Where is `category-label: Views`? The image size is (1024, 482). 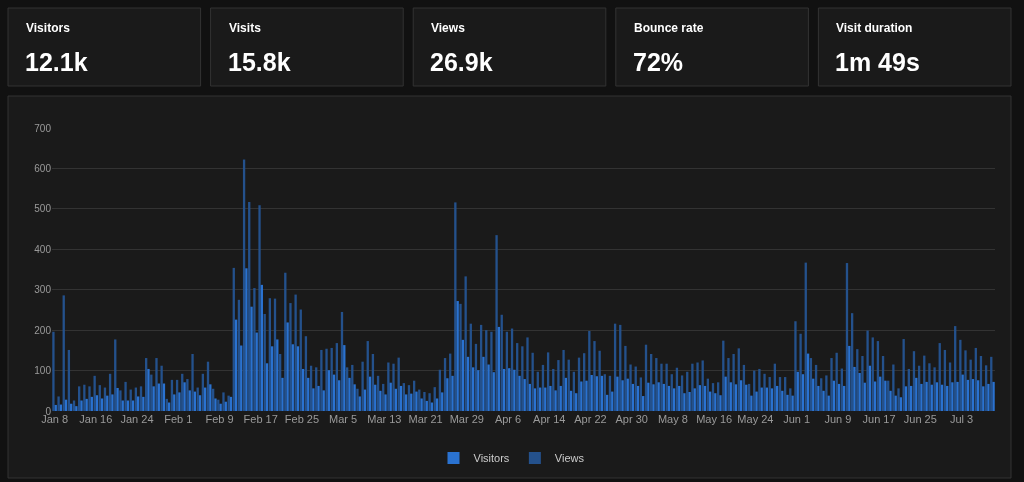 category-label: Views is located at coordinates (448, 28).